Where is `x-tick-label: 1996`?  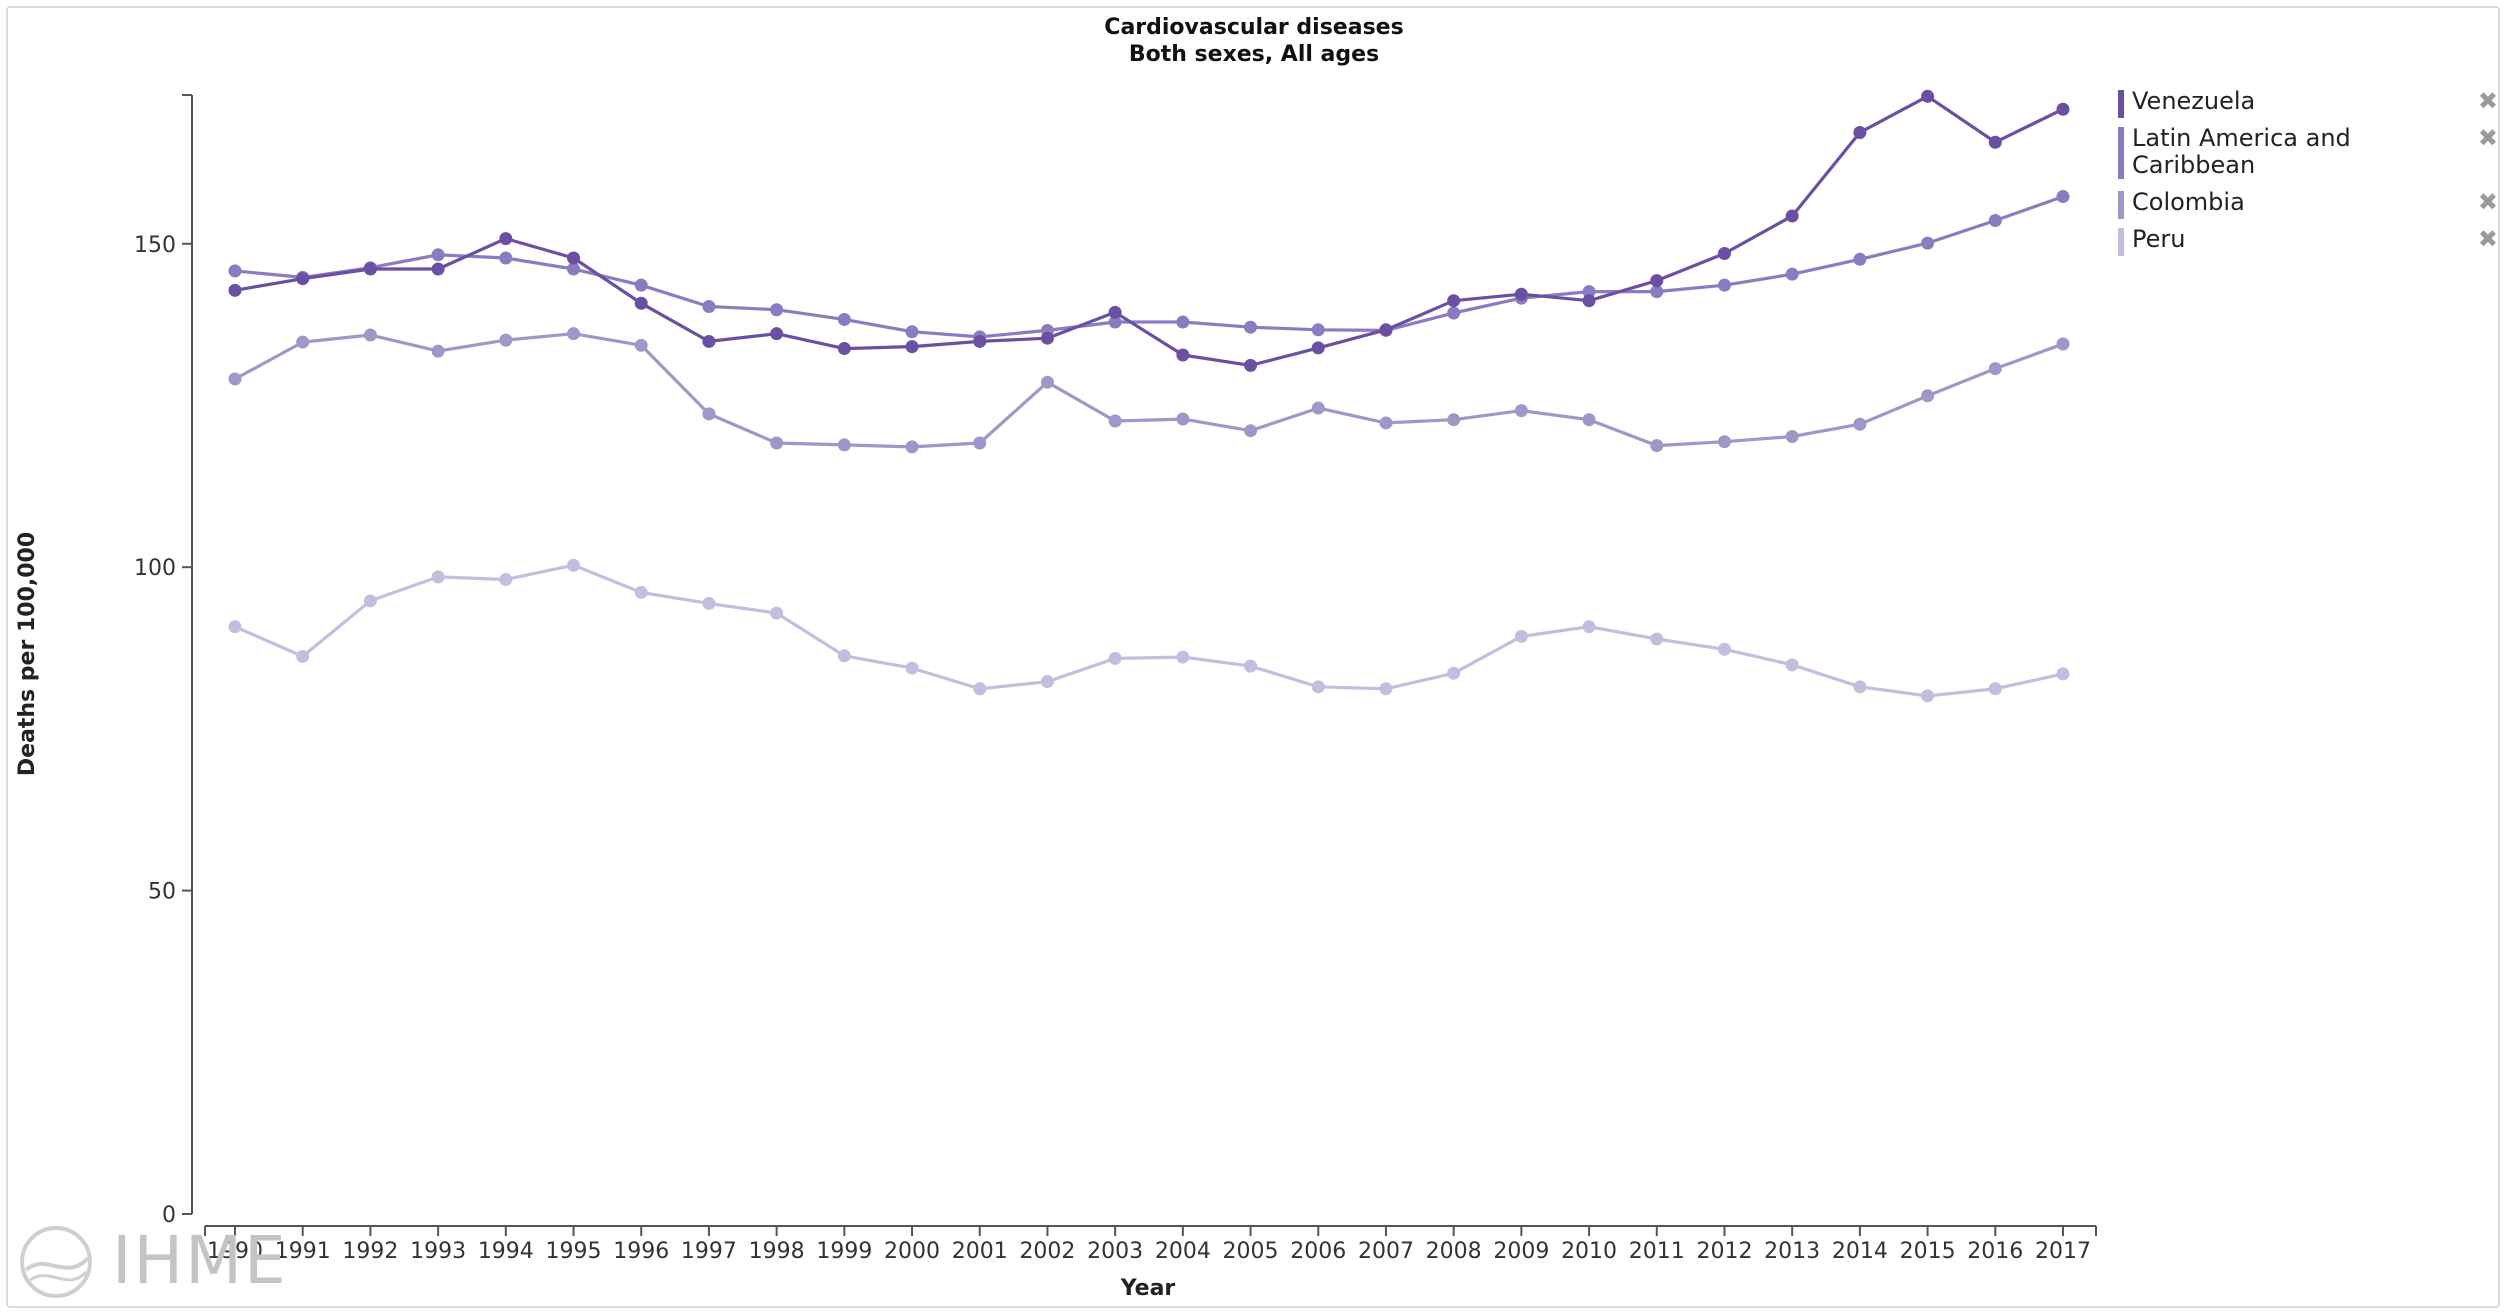
x-tick-label: 1996 is located at coordinates (641, 1251).